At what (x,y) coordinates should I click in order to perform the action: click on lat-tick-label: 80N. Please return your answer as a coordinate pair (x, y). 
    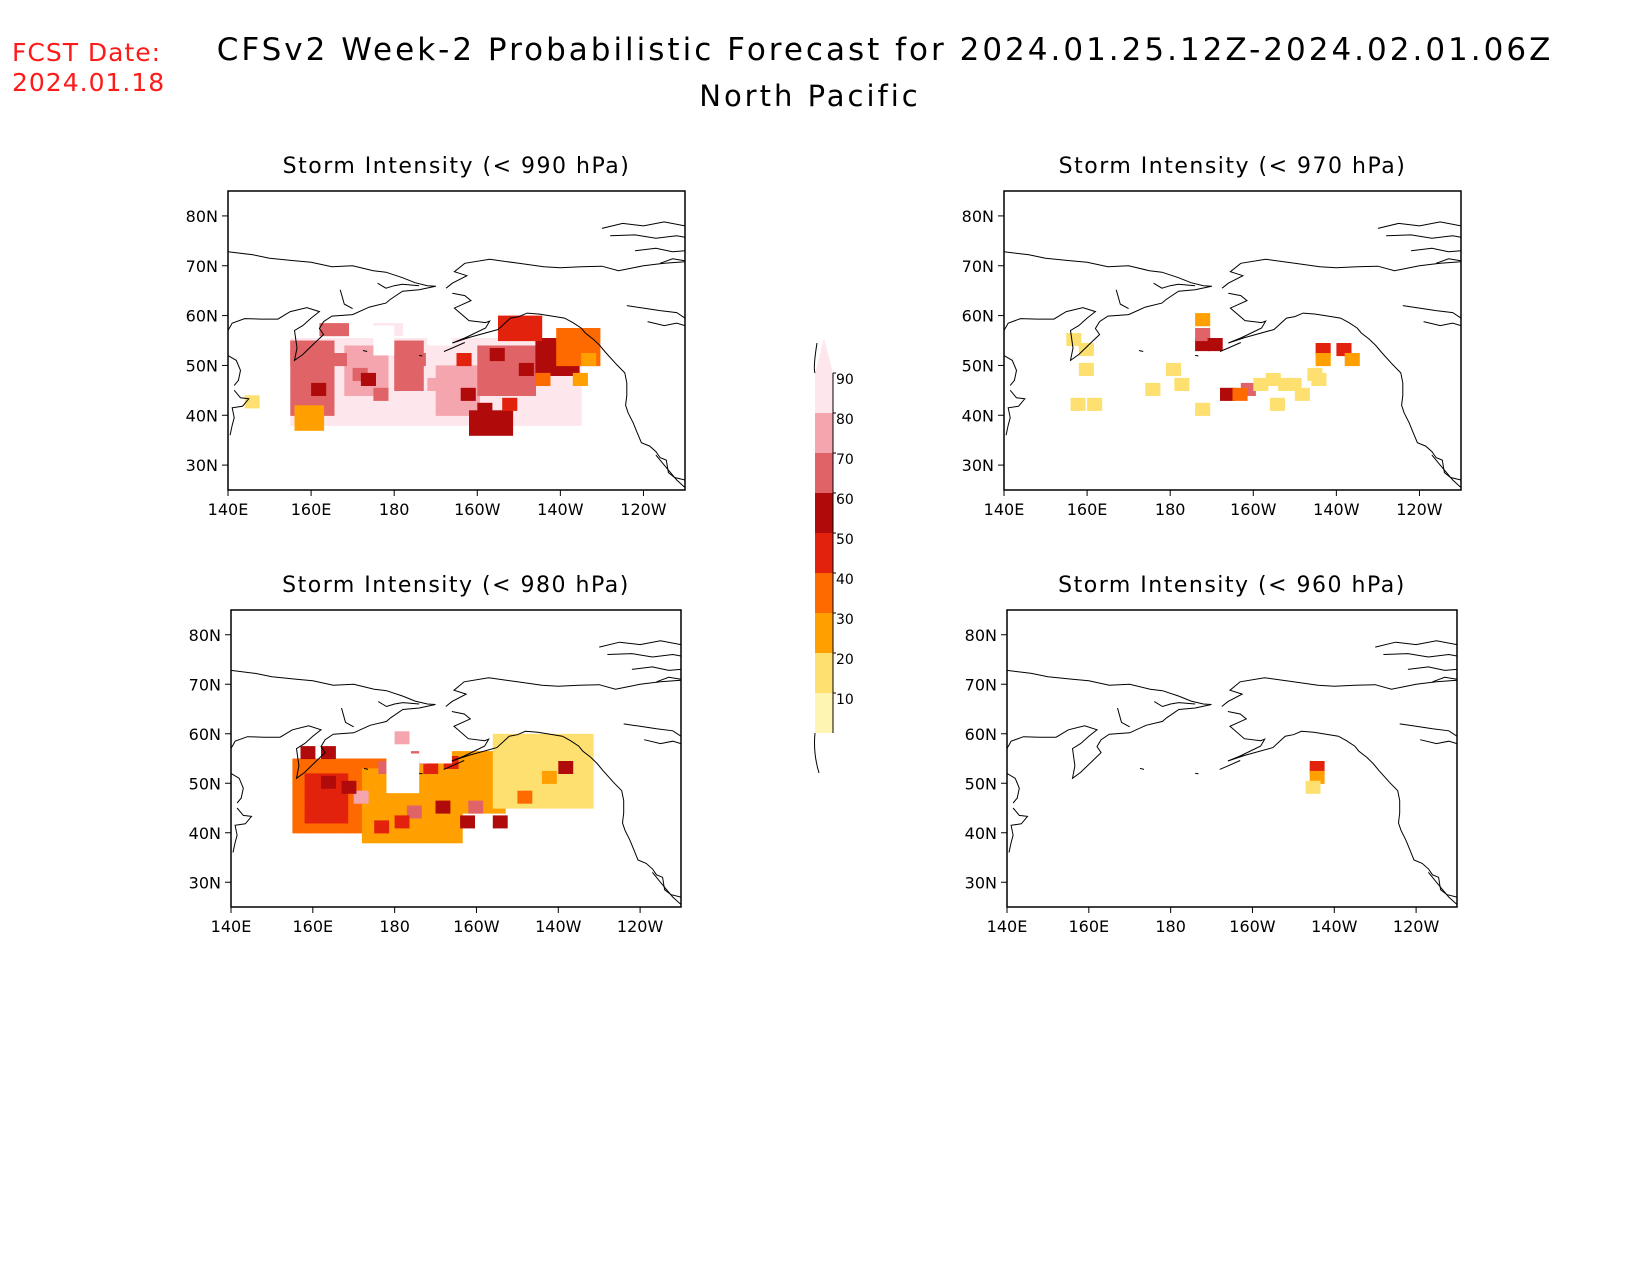
    Looking at the image, I should click on (981, 635).